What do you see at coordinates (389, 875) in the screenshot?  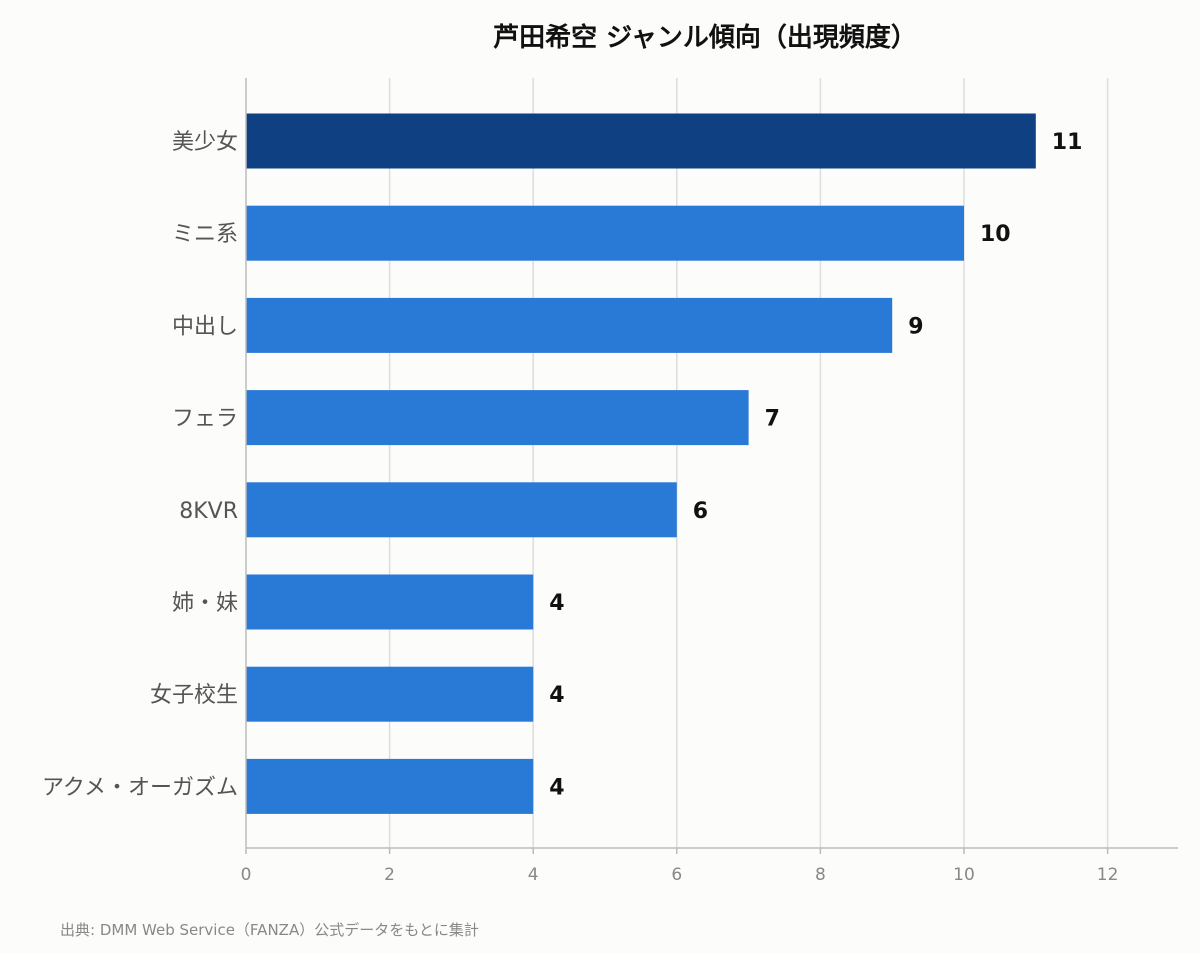 I see `x-tick-label: 2` at bounding box center [389, 875].